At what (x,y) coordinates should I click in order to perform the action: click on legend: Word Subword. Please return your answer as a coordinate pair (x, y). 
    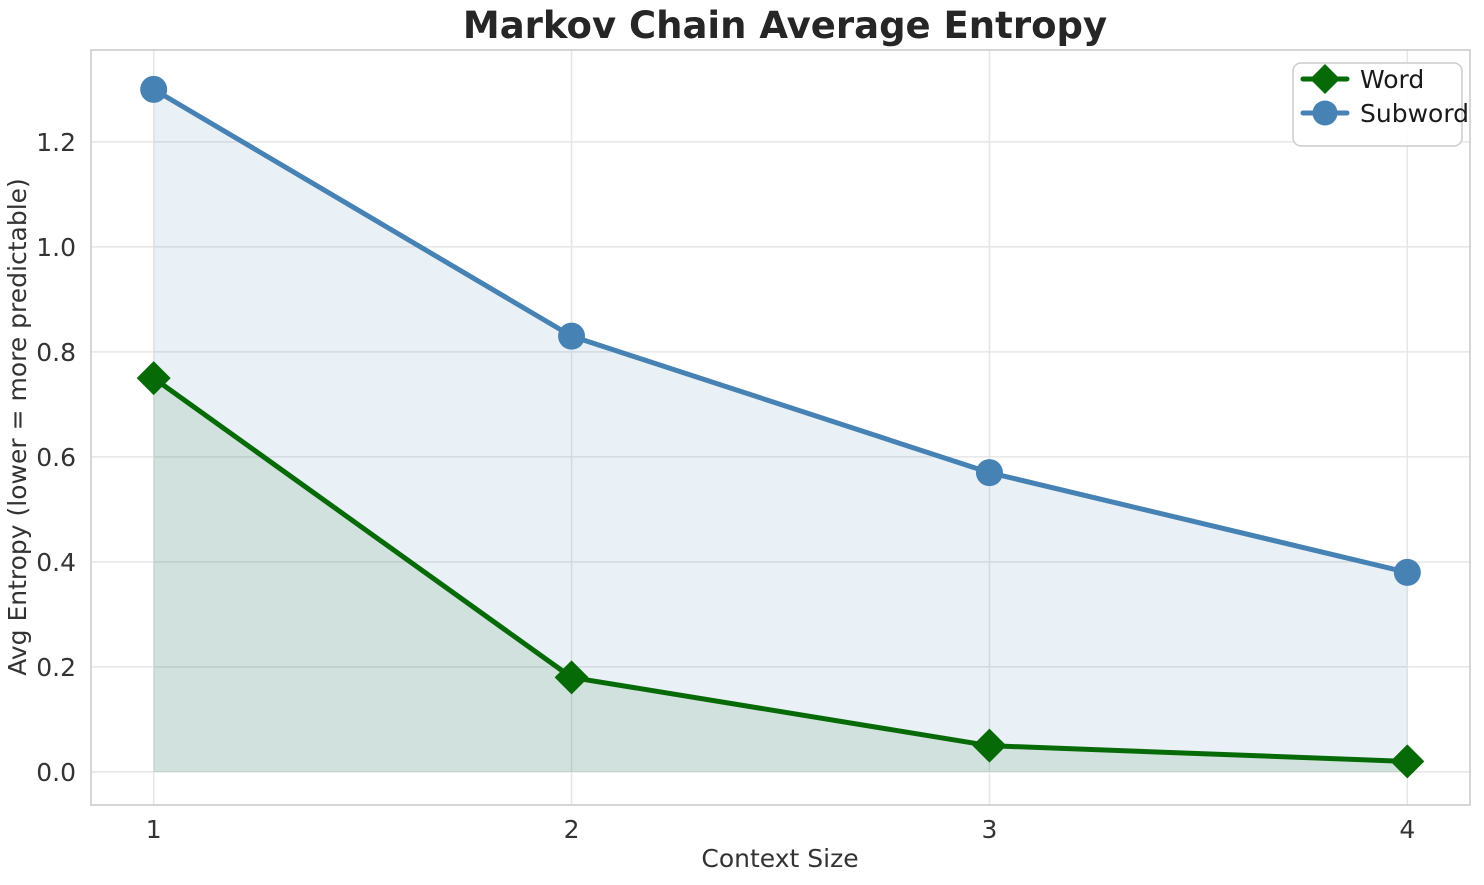
    Looking at the image, I should click on (1380, 104).